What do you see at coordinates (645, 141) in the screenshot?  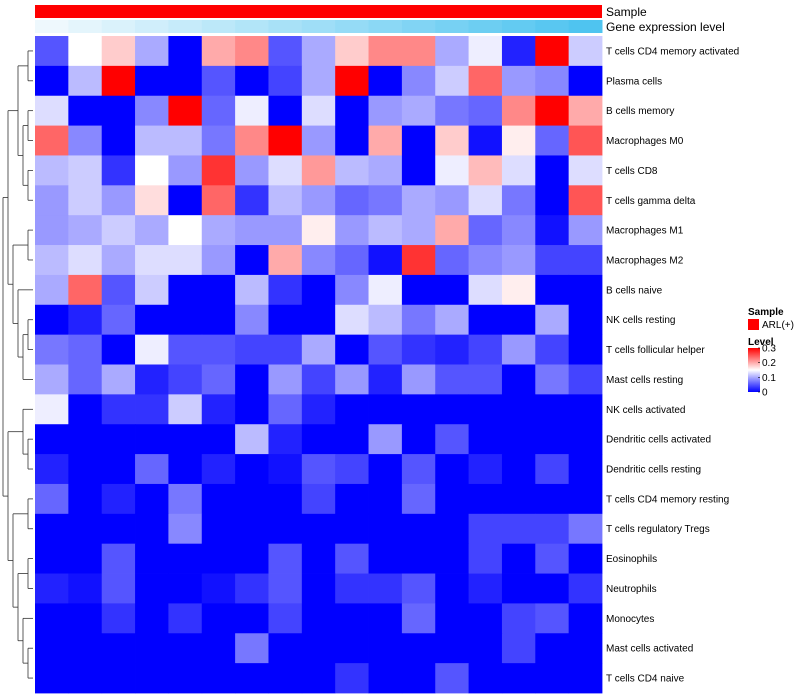 I see `row-label: Macrophages M0` at bounding box center [645, 141].